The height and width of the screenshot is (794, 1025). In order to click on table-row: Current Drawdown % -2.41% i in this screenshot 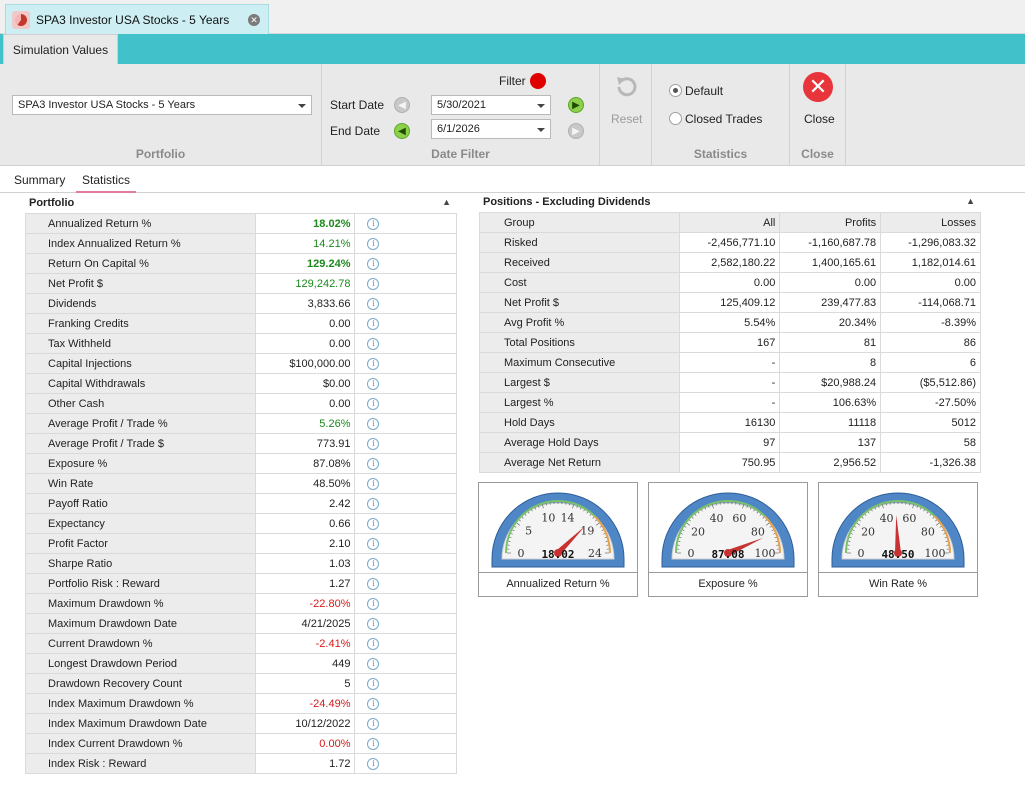, I will do `click(241, 643)`.